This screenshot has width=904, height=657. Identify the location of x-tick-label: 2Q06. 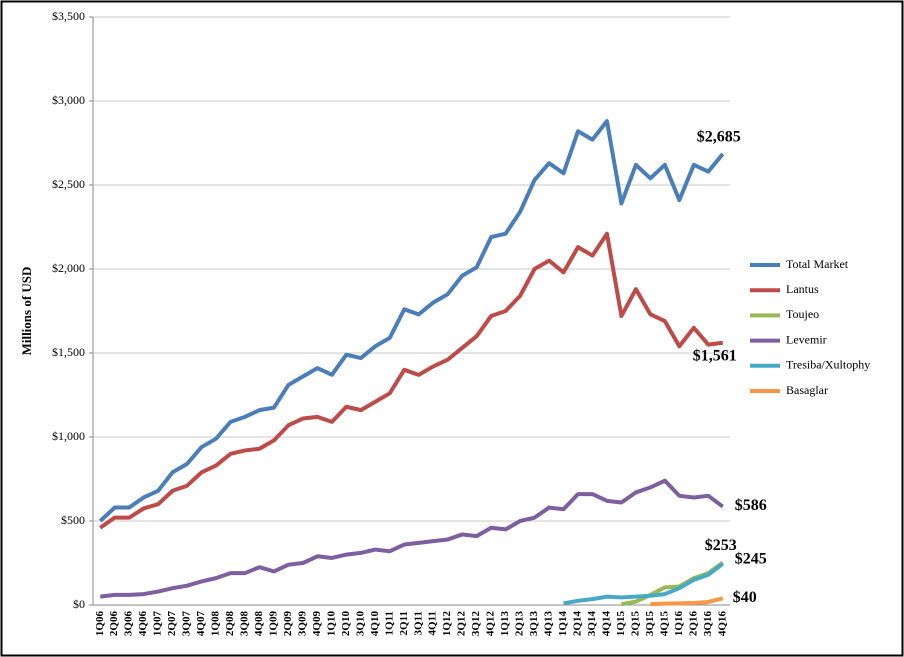
(114, 624).